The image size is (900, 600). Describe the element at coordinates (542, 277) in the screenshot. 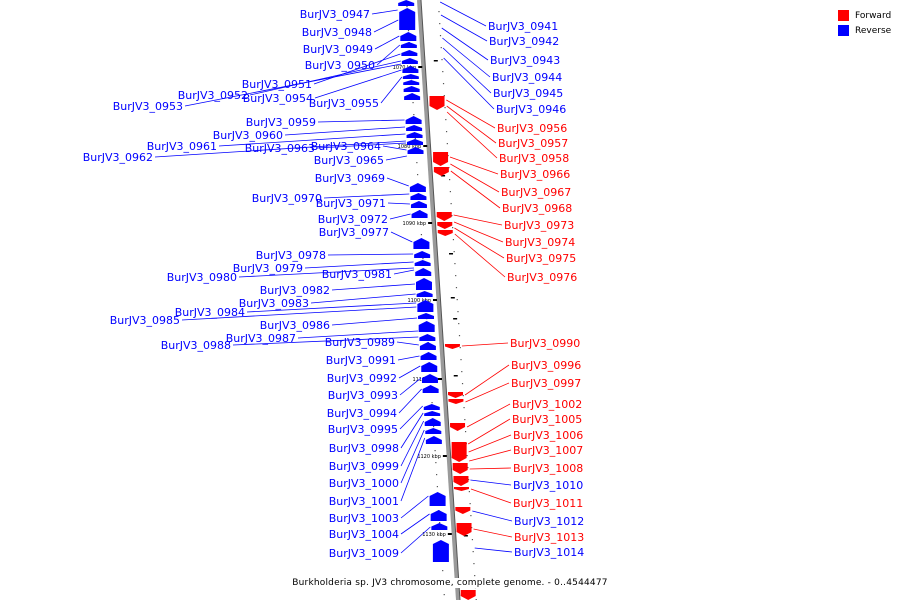

I see `forward-gene-label: BurJV3_0976` at that location.